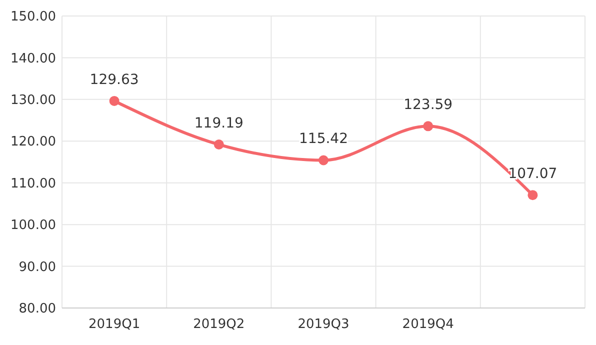 The width and height of the screenshot is (596, 345). What do you see at coordinates (33, 17) in the screenshot?
I see `y-tick-label: 150.00` at bounding box center [33, 17].